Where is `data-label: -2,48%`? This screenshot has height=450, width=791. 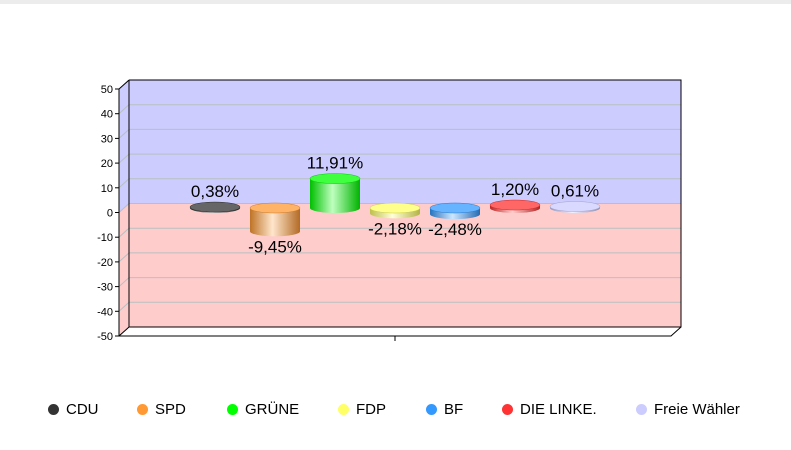 data-label: -2,48% is located at coordinates (455, 229).